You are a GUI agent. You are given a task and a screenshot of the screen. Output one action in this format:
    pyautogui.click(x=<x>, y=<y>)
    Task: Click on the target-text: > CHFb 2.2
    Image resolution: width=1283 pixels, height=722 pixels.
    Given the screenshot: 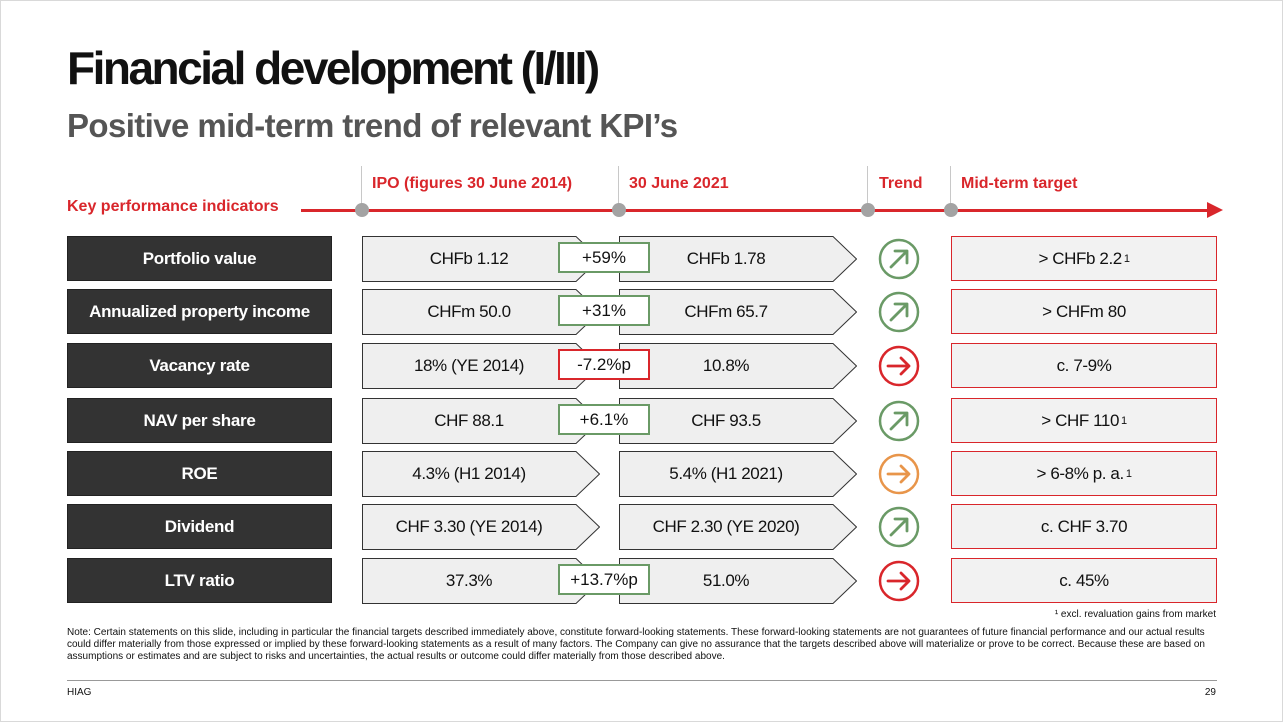 What is the action you would take?
    pyautogui.click(x=1080, y=258)
    